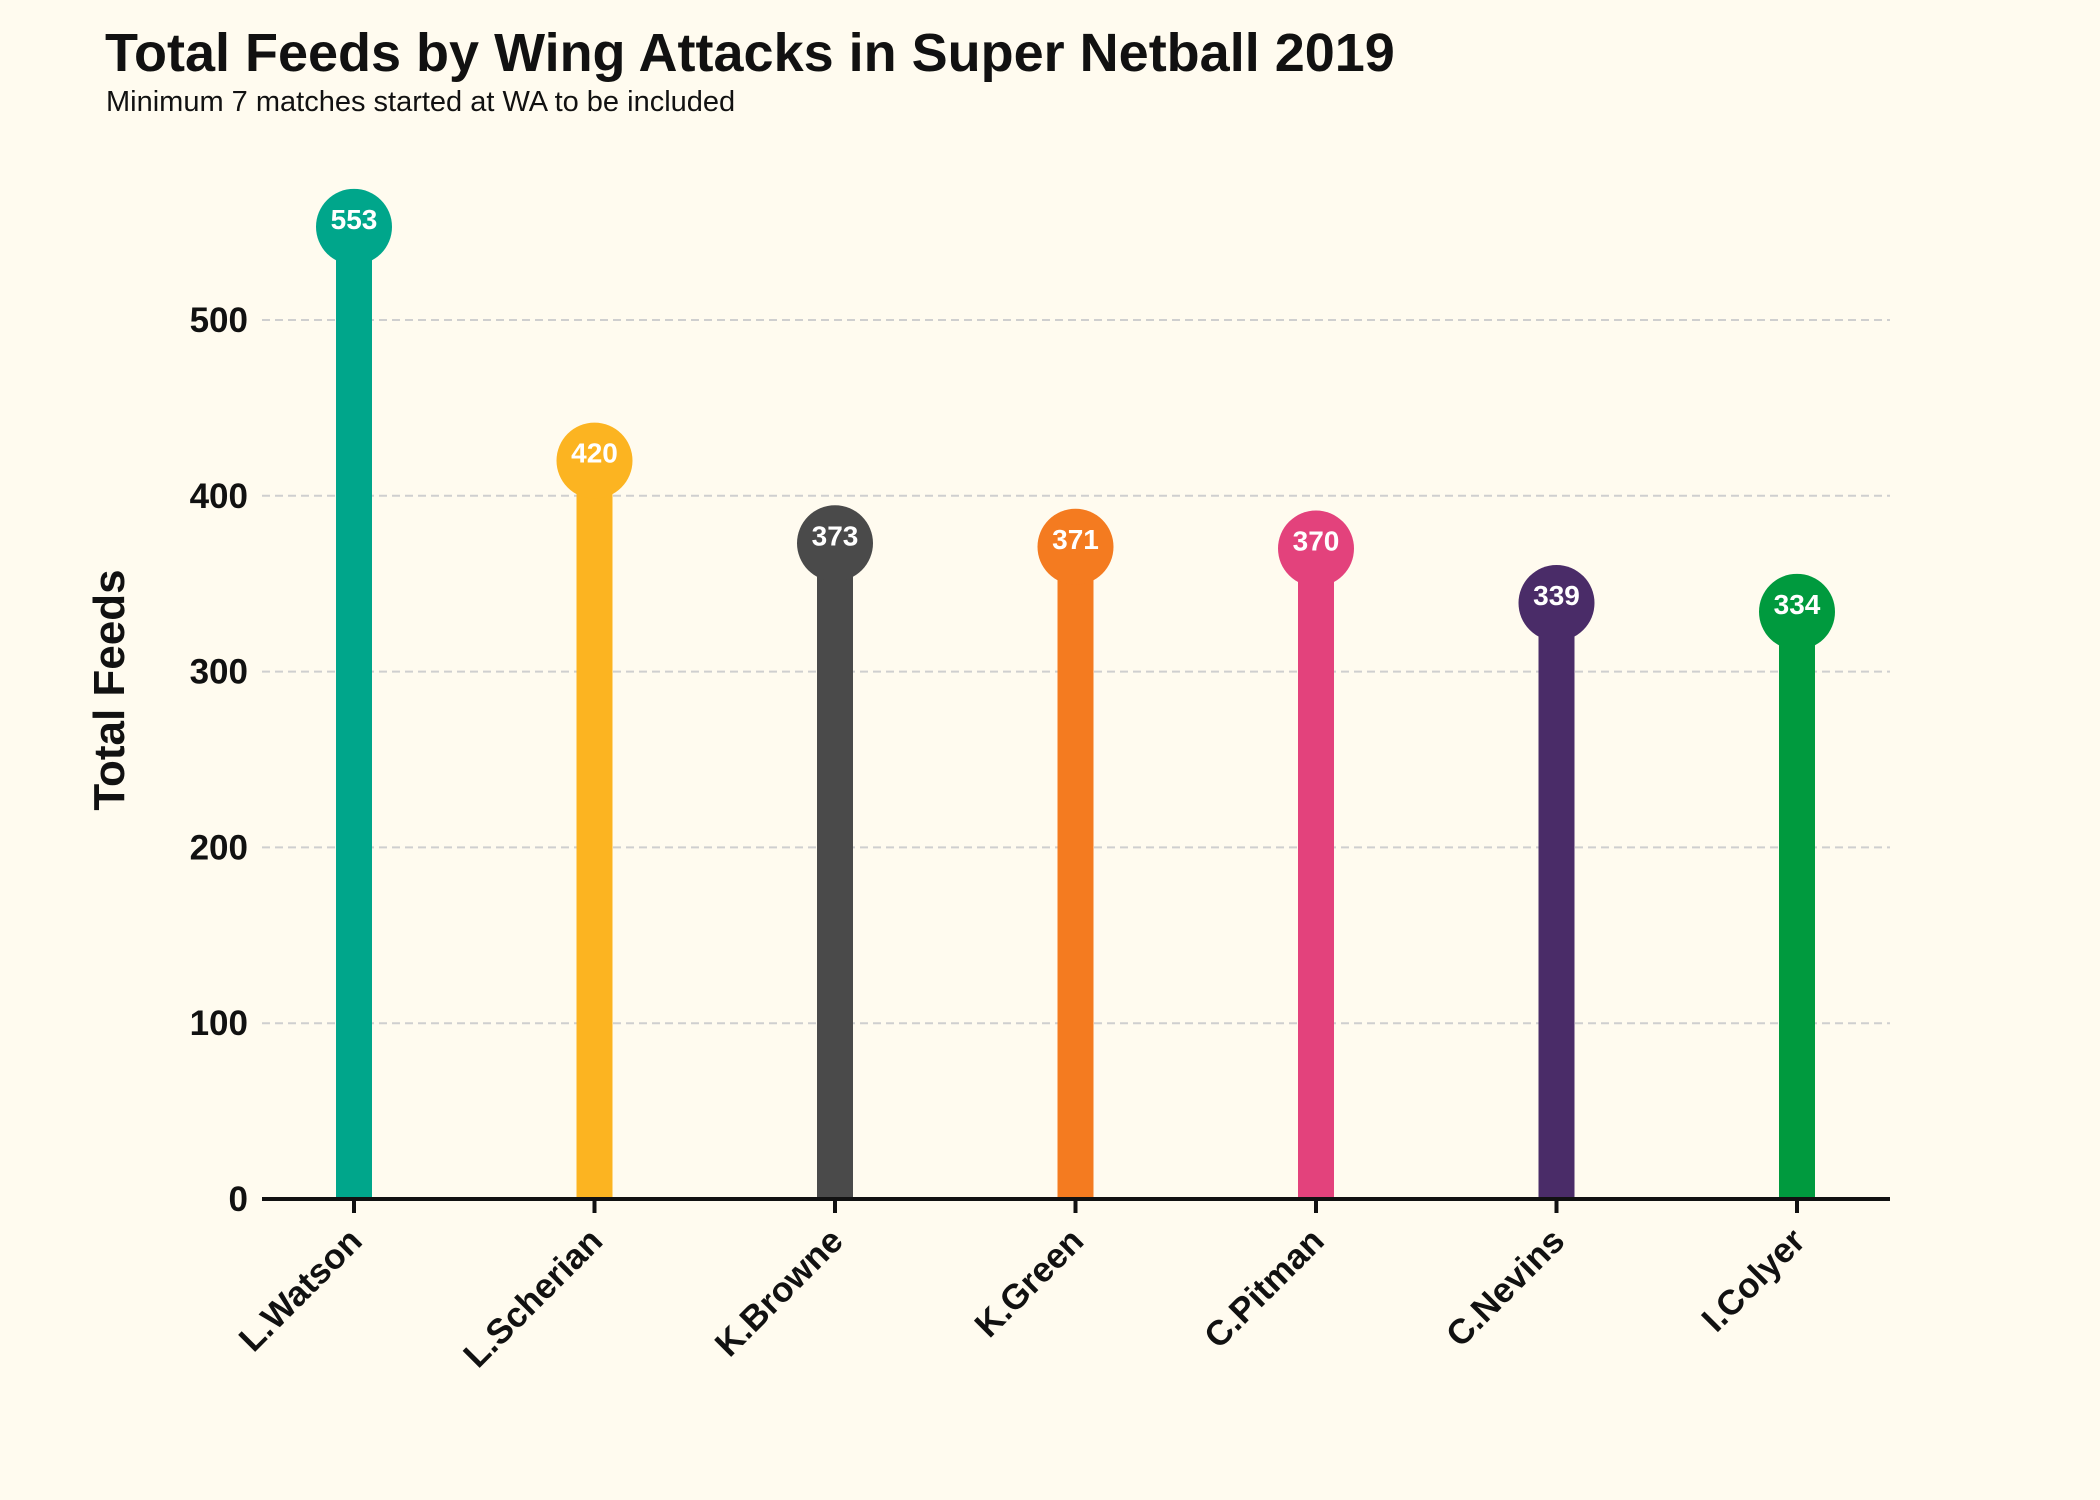 The height and width of the screenshot is (1500, 2100). Describe the element at coordinates (219, 847) in the screenshot. I see `y-tick-label: 200` at that location.